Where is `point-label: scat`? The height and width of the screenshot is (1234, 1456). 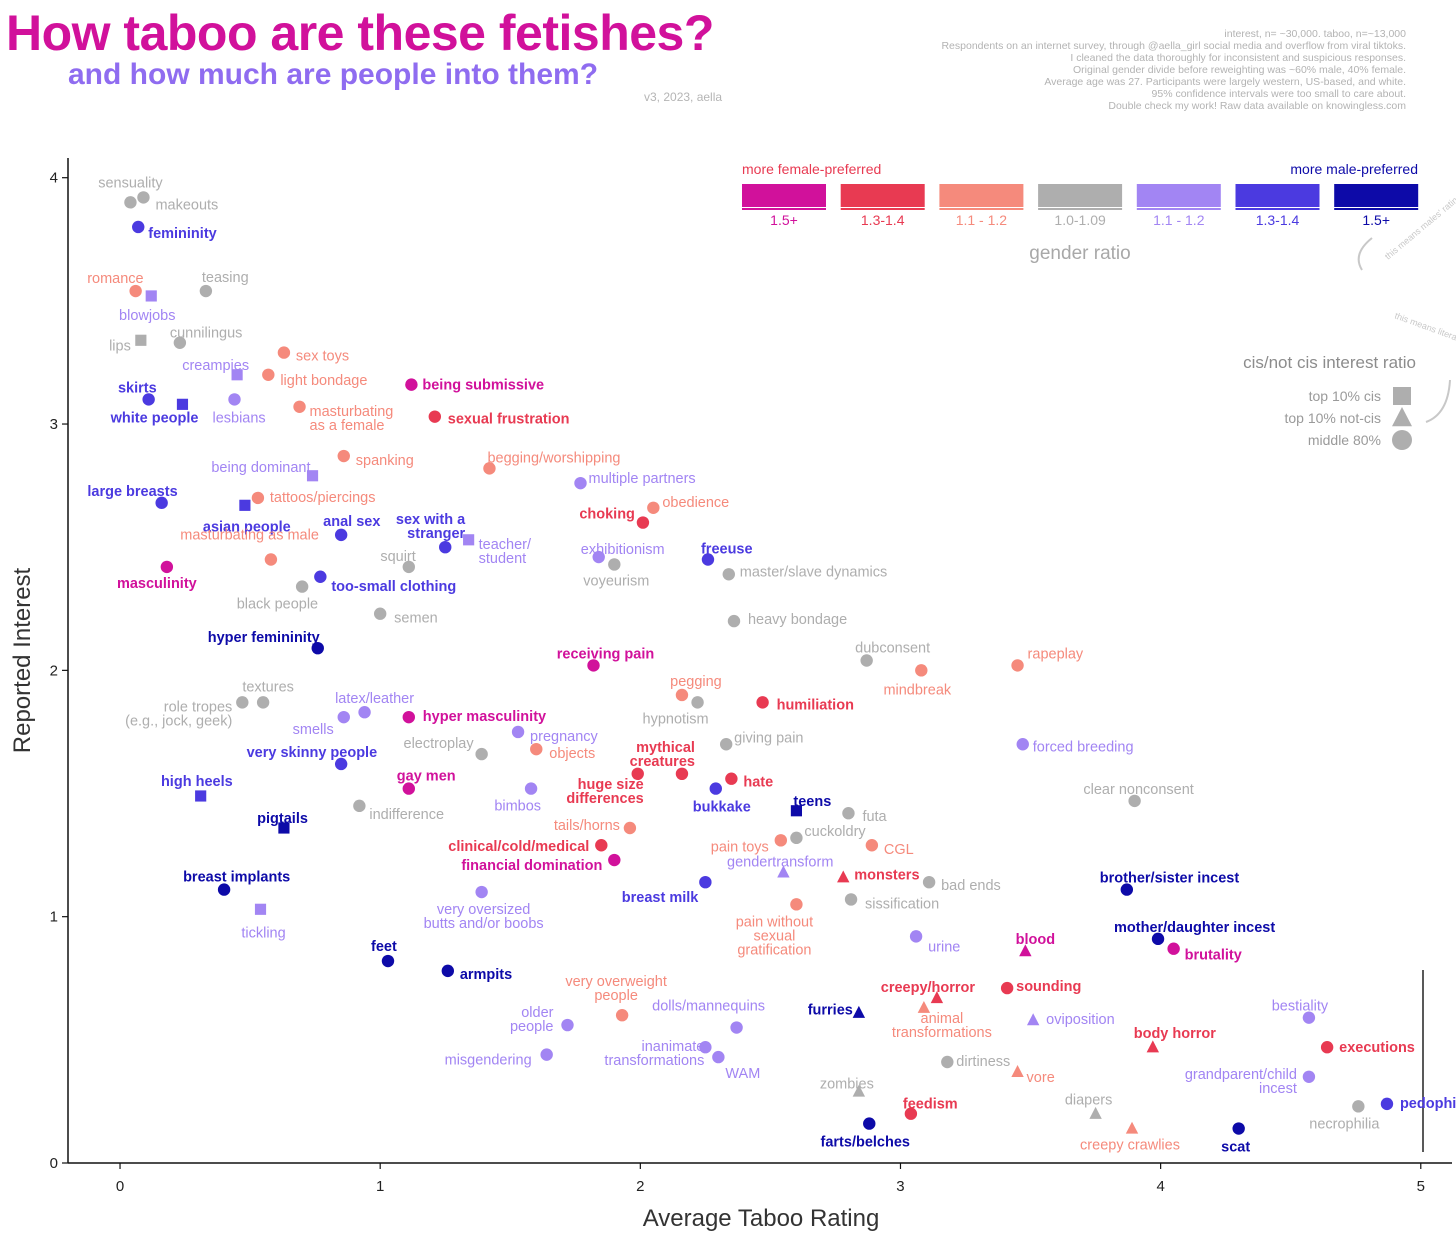
point-label: scat is located at coordinates (1235, 1148).